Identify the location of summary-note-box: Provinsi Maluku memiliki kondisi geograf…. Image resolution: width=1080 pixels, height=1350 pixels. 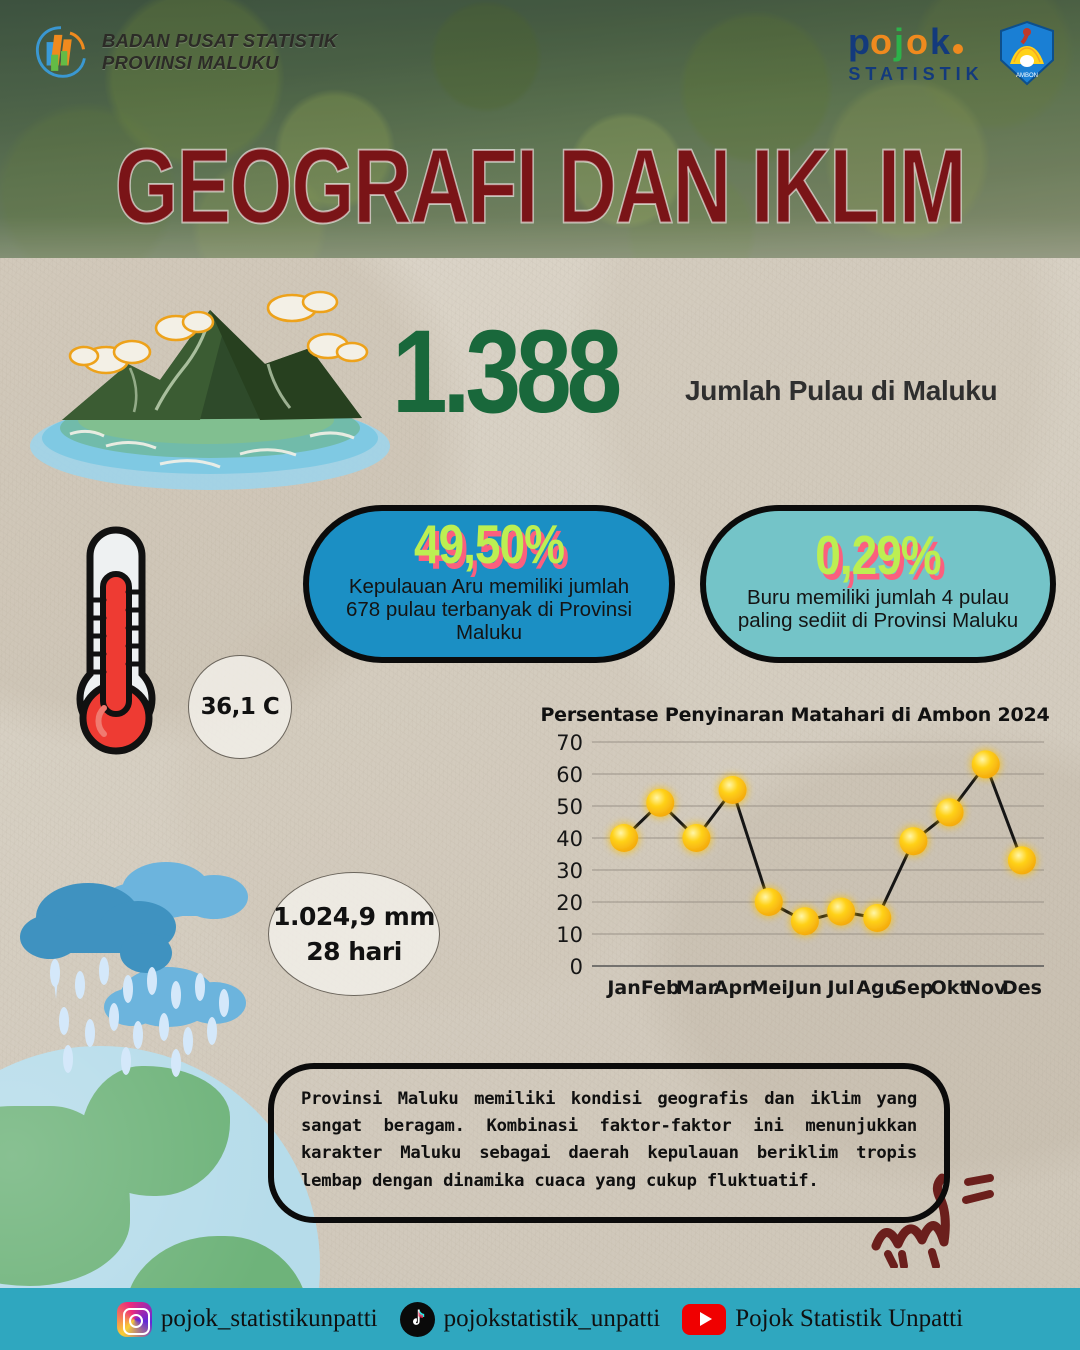
(609, 1143).